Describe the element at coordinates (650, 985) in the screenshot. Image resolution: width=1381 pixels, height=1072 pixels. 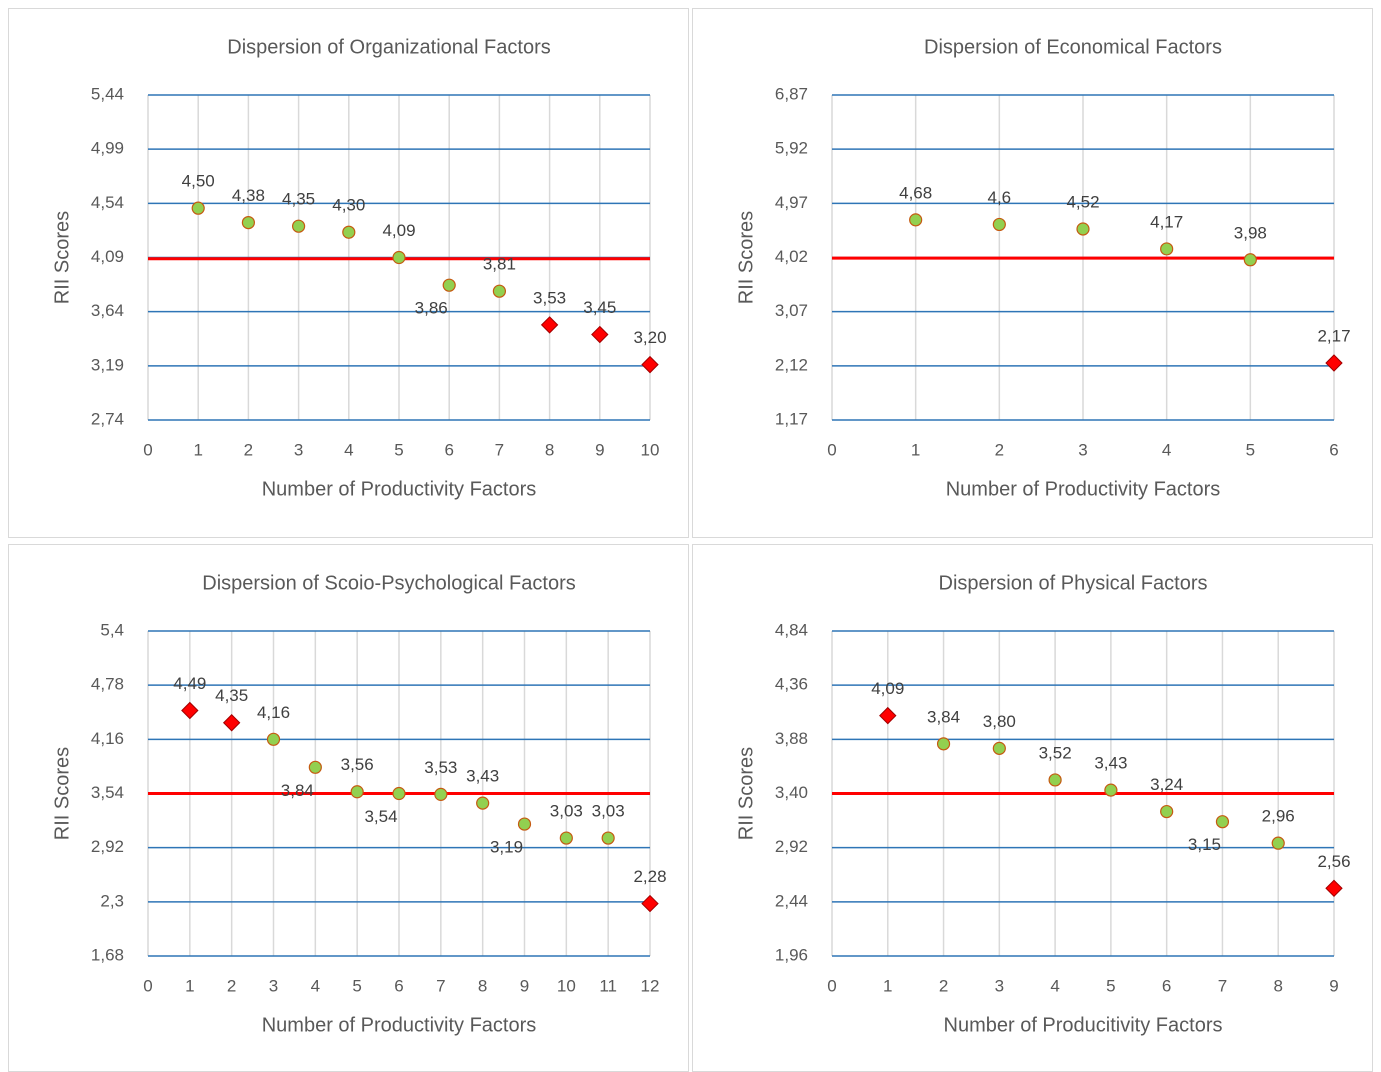
I see `x-tick-label: 12` at that location.